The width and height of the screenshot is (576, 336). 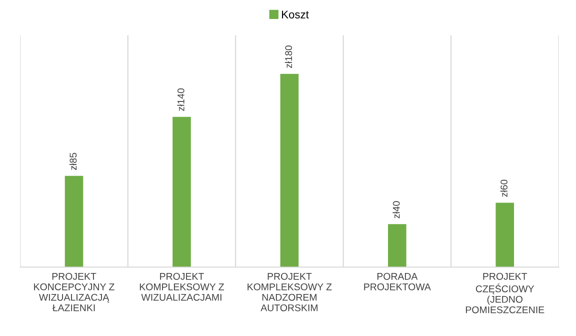 I want to click on x-tick-label: PROJEKT KOMPLEKSOWY Z WIZUALIZACJAMI, so click(x=182, y=286).